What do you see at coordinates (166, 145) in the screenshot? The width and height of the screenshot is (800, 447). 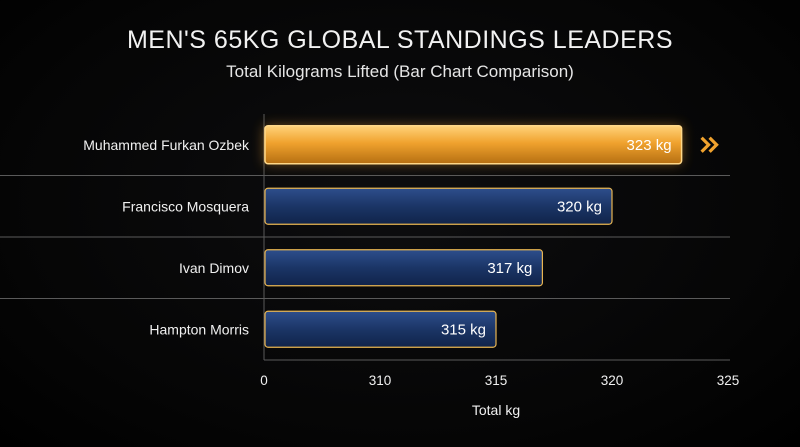 I see `category-label: Muhammed Furkan Ozbek` at bounding box center [166, 145].